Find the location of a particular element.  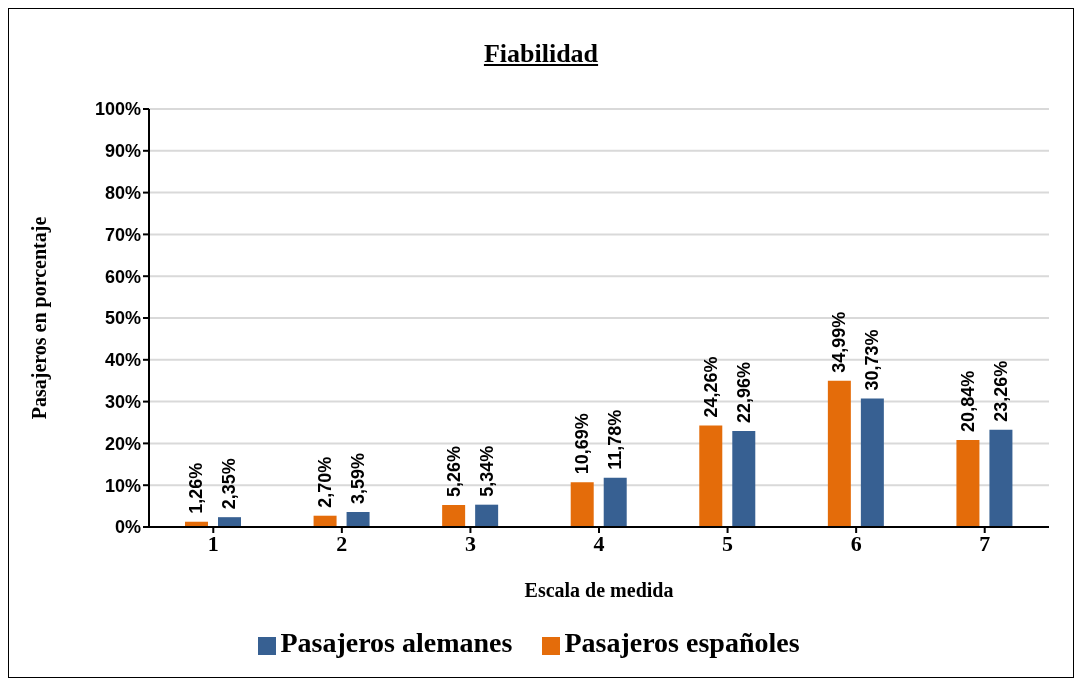

x-tick-label: 2 is located at coordinates (342, 543).